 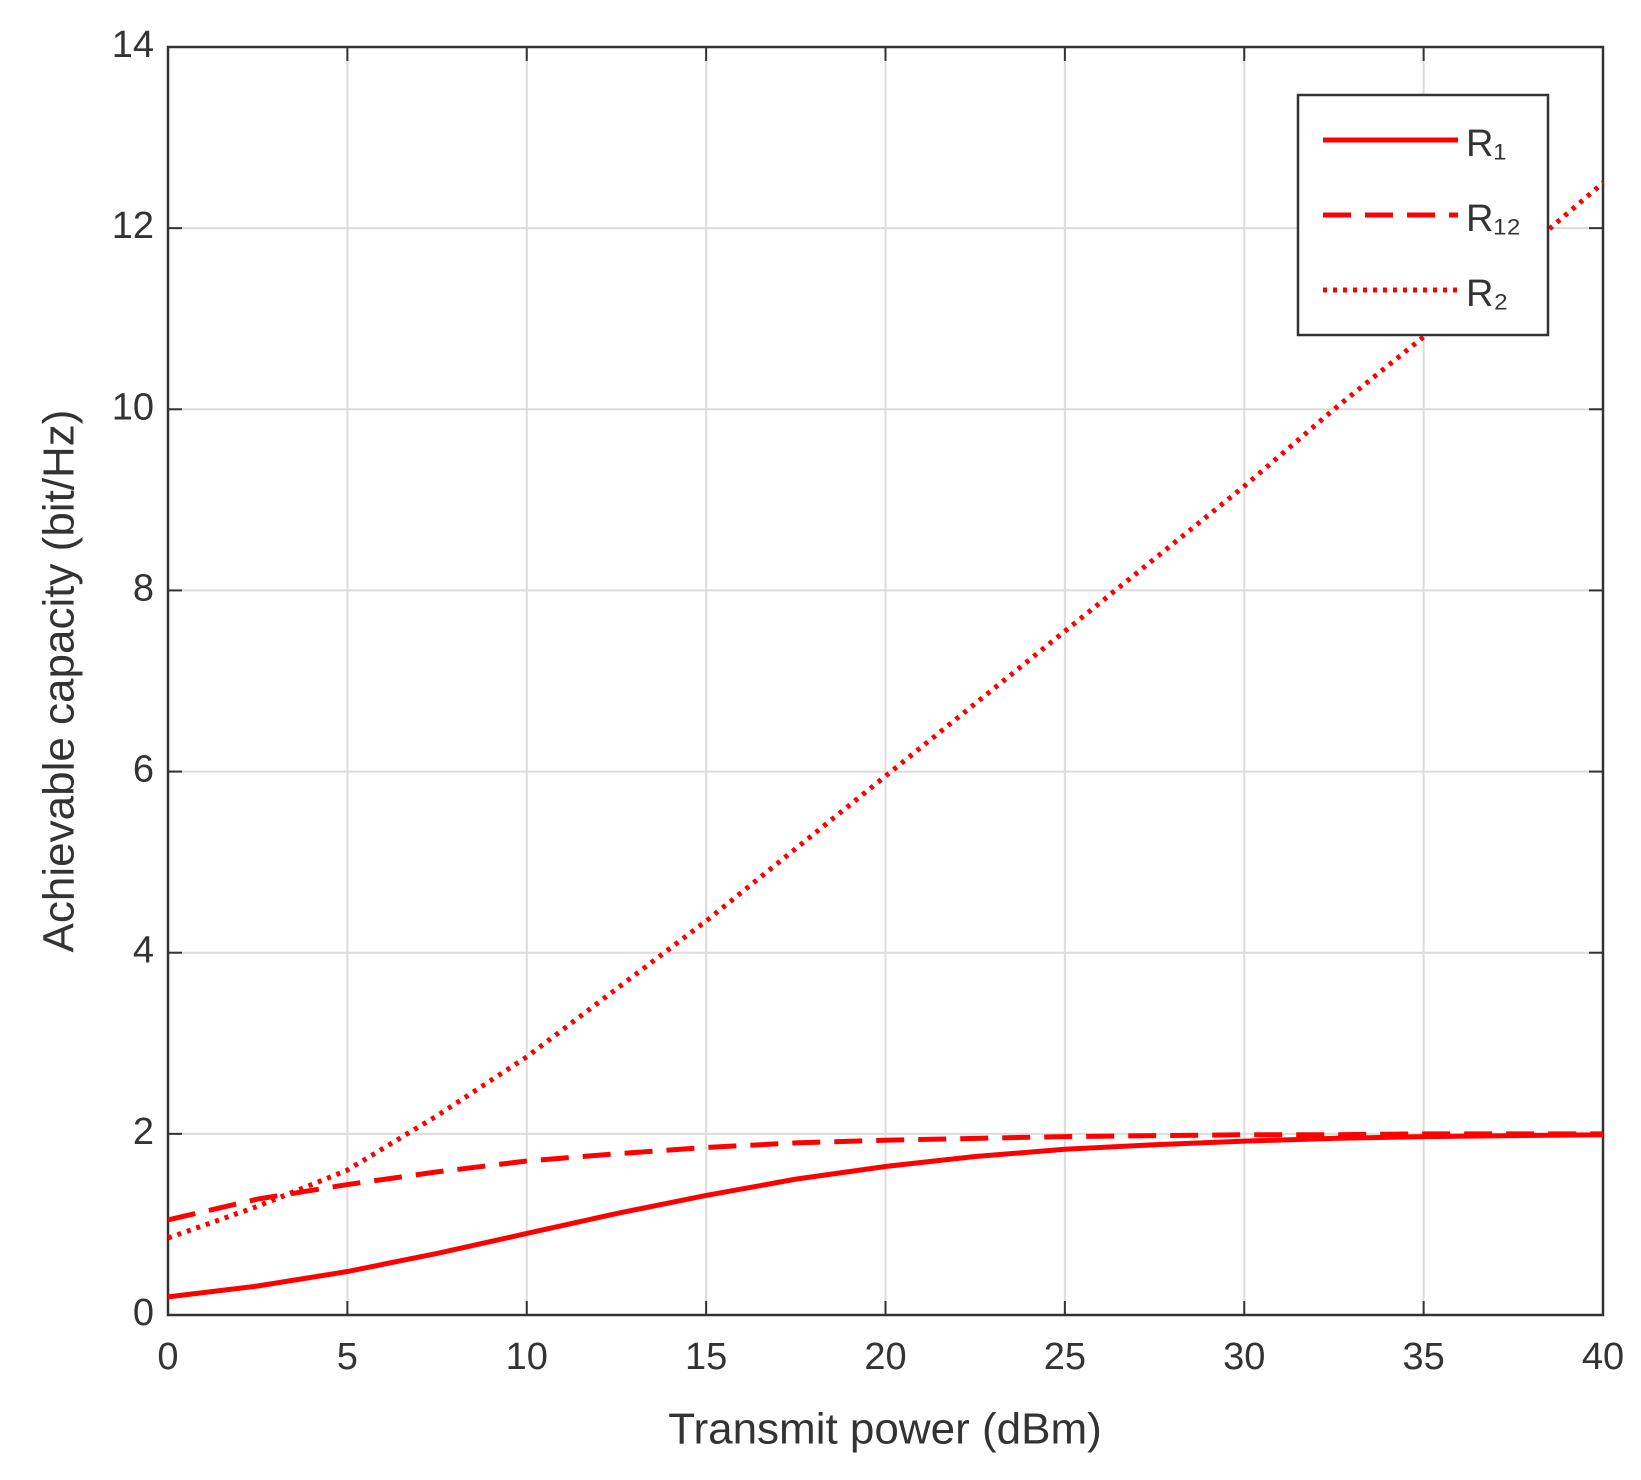 What do you see at coordinates (143, 588) in the screenshot?
I see `y-tick-label: 8` at bounding box center [143, 588].